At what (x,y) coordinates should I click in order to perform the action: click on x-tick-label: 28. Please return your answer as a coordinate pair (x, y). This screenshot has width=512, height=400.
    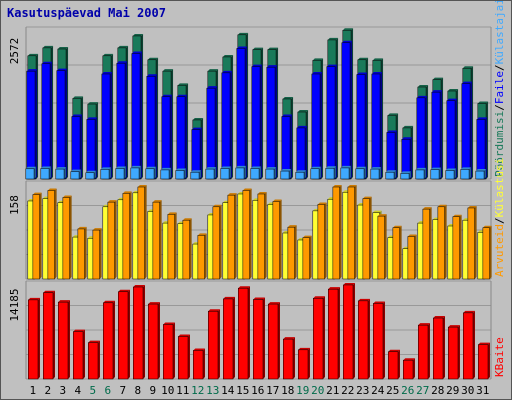
    Looking at the image, I should click on (437, 390).